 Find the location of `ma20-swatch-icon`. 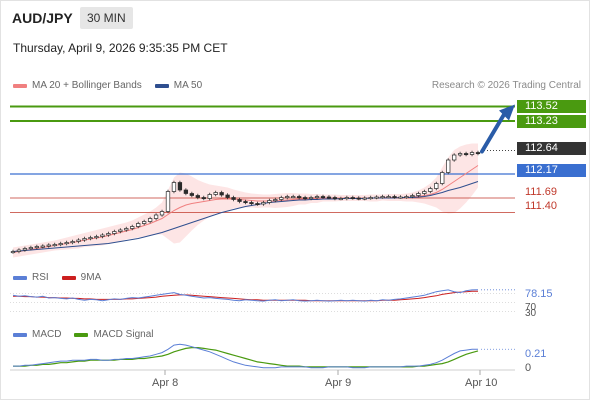

ma20-swatch-icon is located at coordinates (20, 85).